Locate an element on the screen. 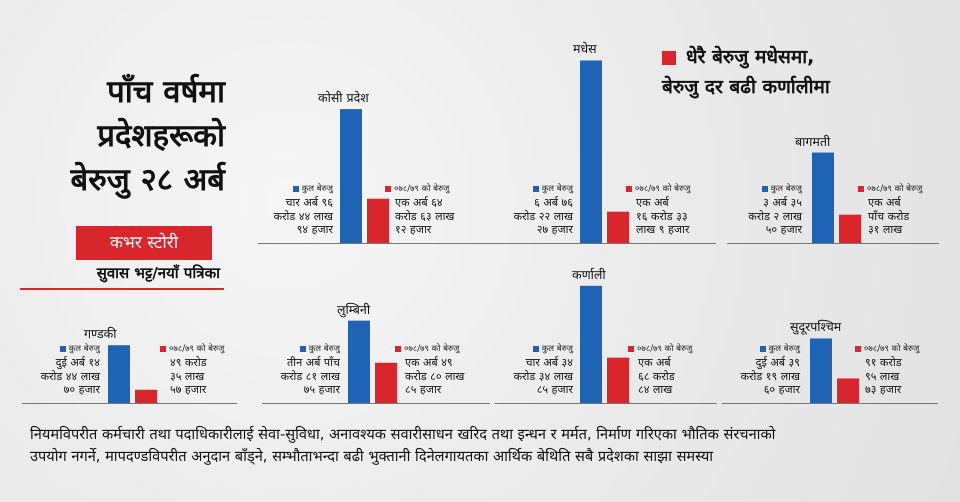  value-line: चार अर्ब ३४ is located at coordinates (549, 362).